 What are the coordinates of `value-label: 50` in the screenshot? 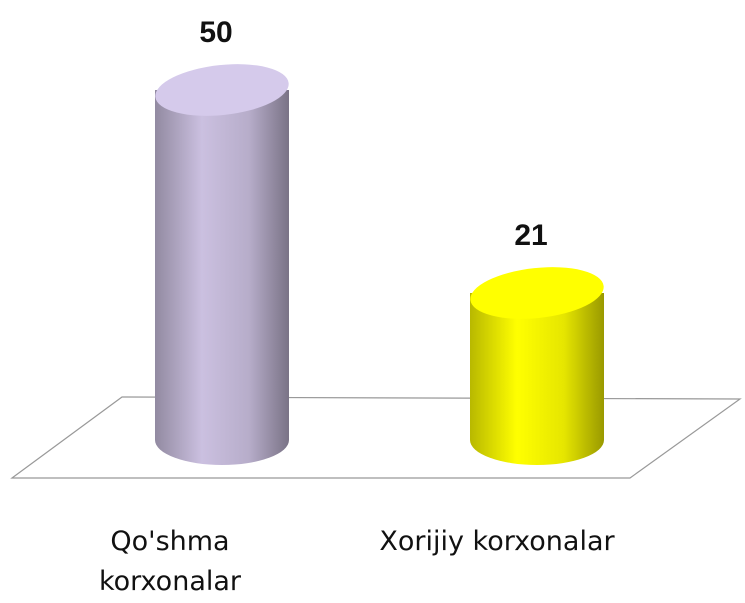 It's located at (215, 32).